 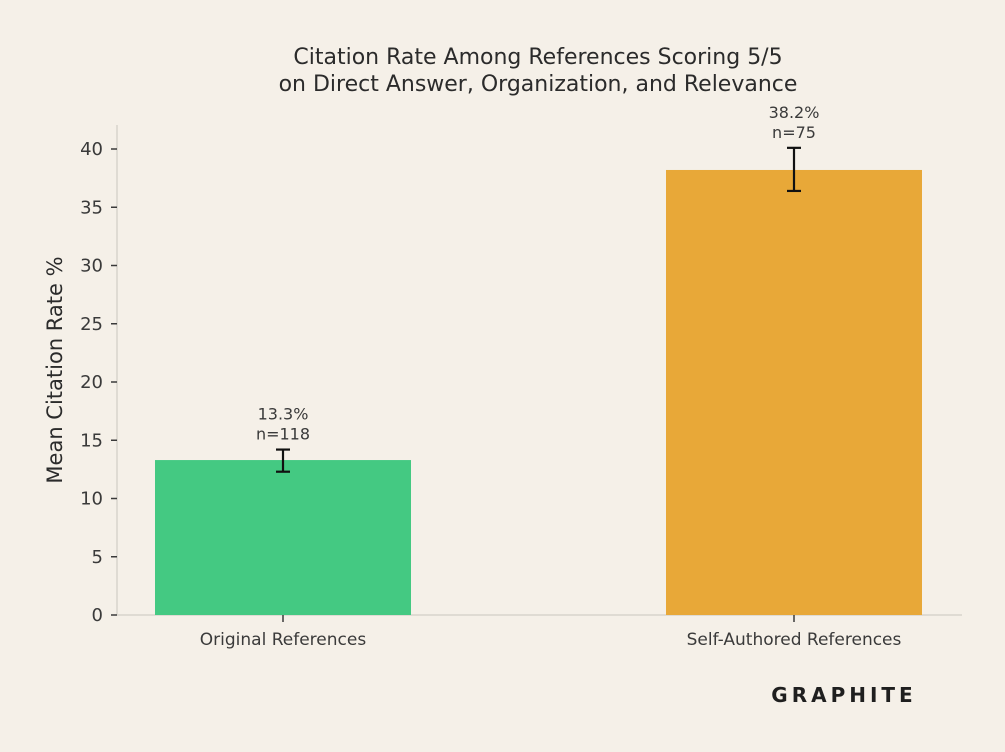 What do you see at coordinates (794, 640) in the screenshot?
I see `x-tick-label: Self-Authored References` at bounding box center [794, 640].